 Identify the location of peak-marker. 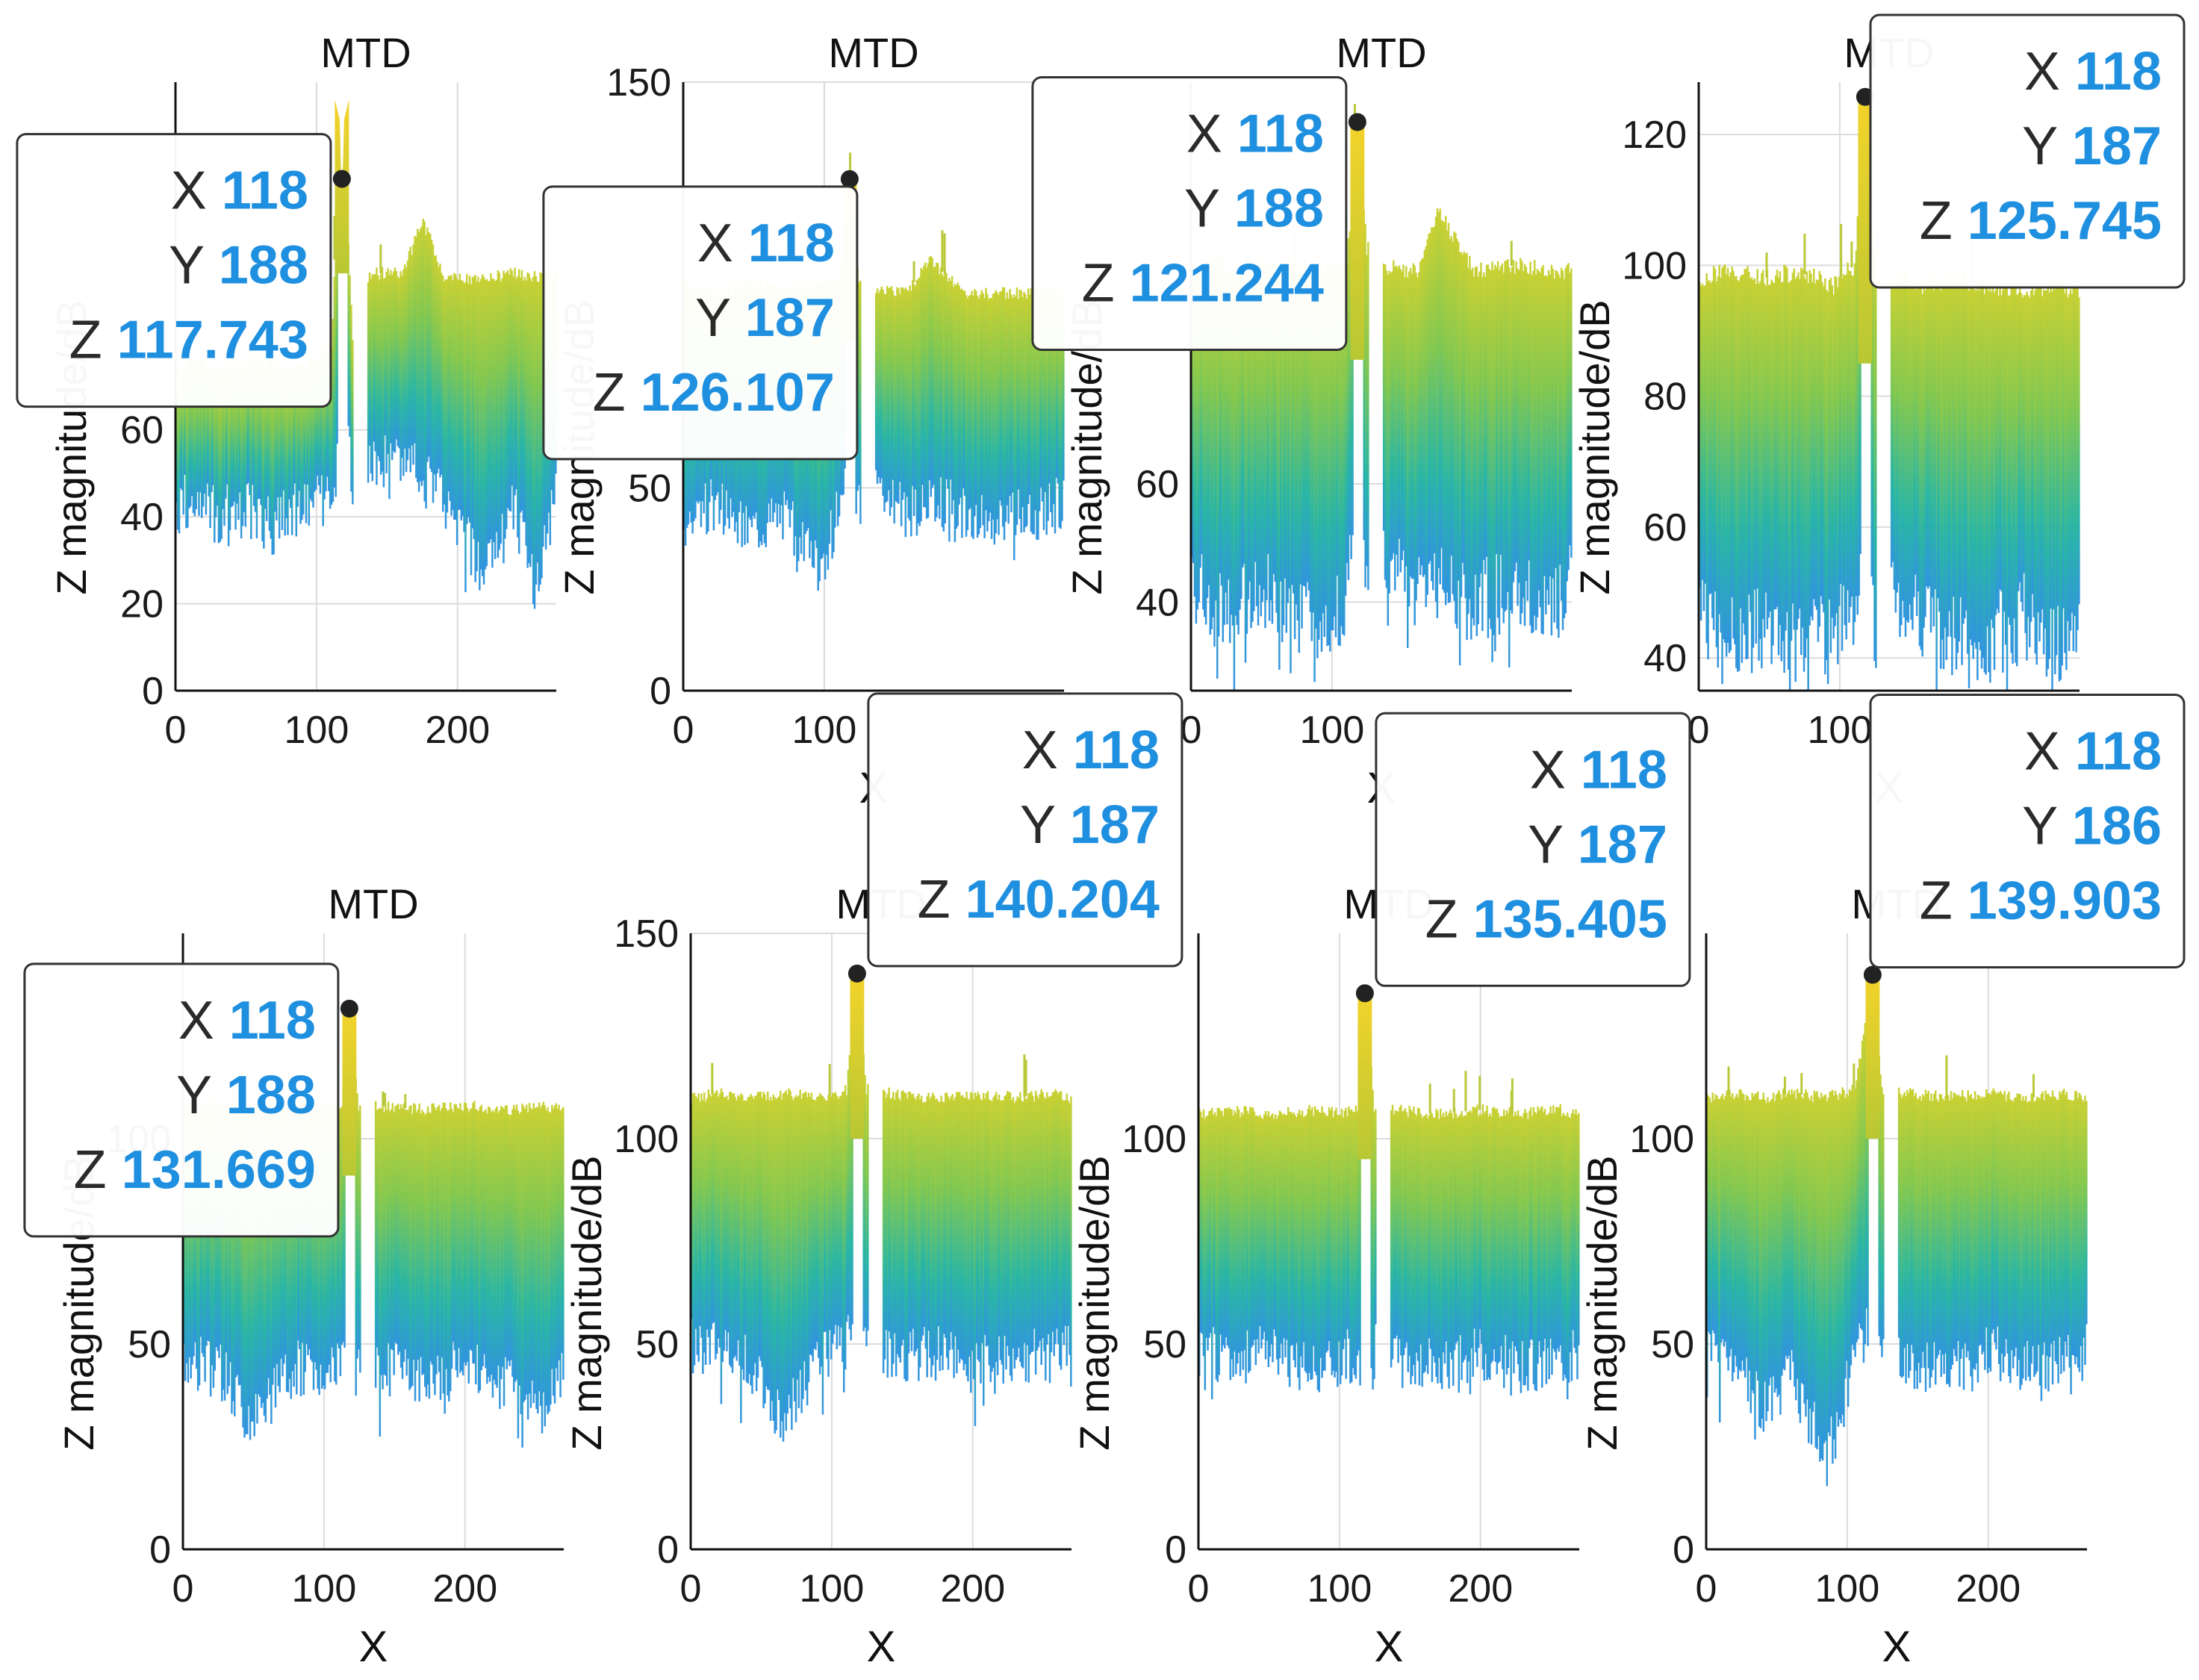
(1364, 993).